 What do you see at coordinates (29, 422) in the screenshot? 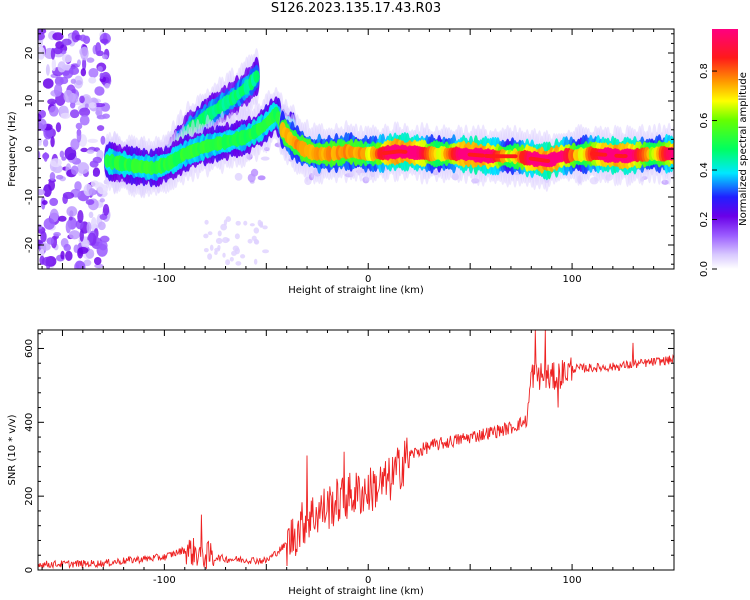
I see `bottom-y-tick-label: 400` at bounding box center [29, 422].